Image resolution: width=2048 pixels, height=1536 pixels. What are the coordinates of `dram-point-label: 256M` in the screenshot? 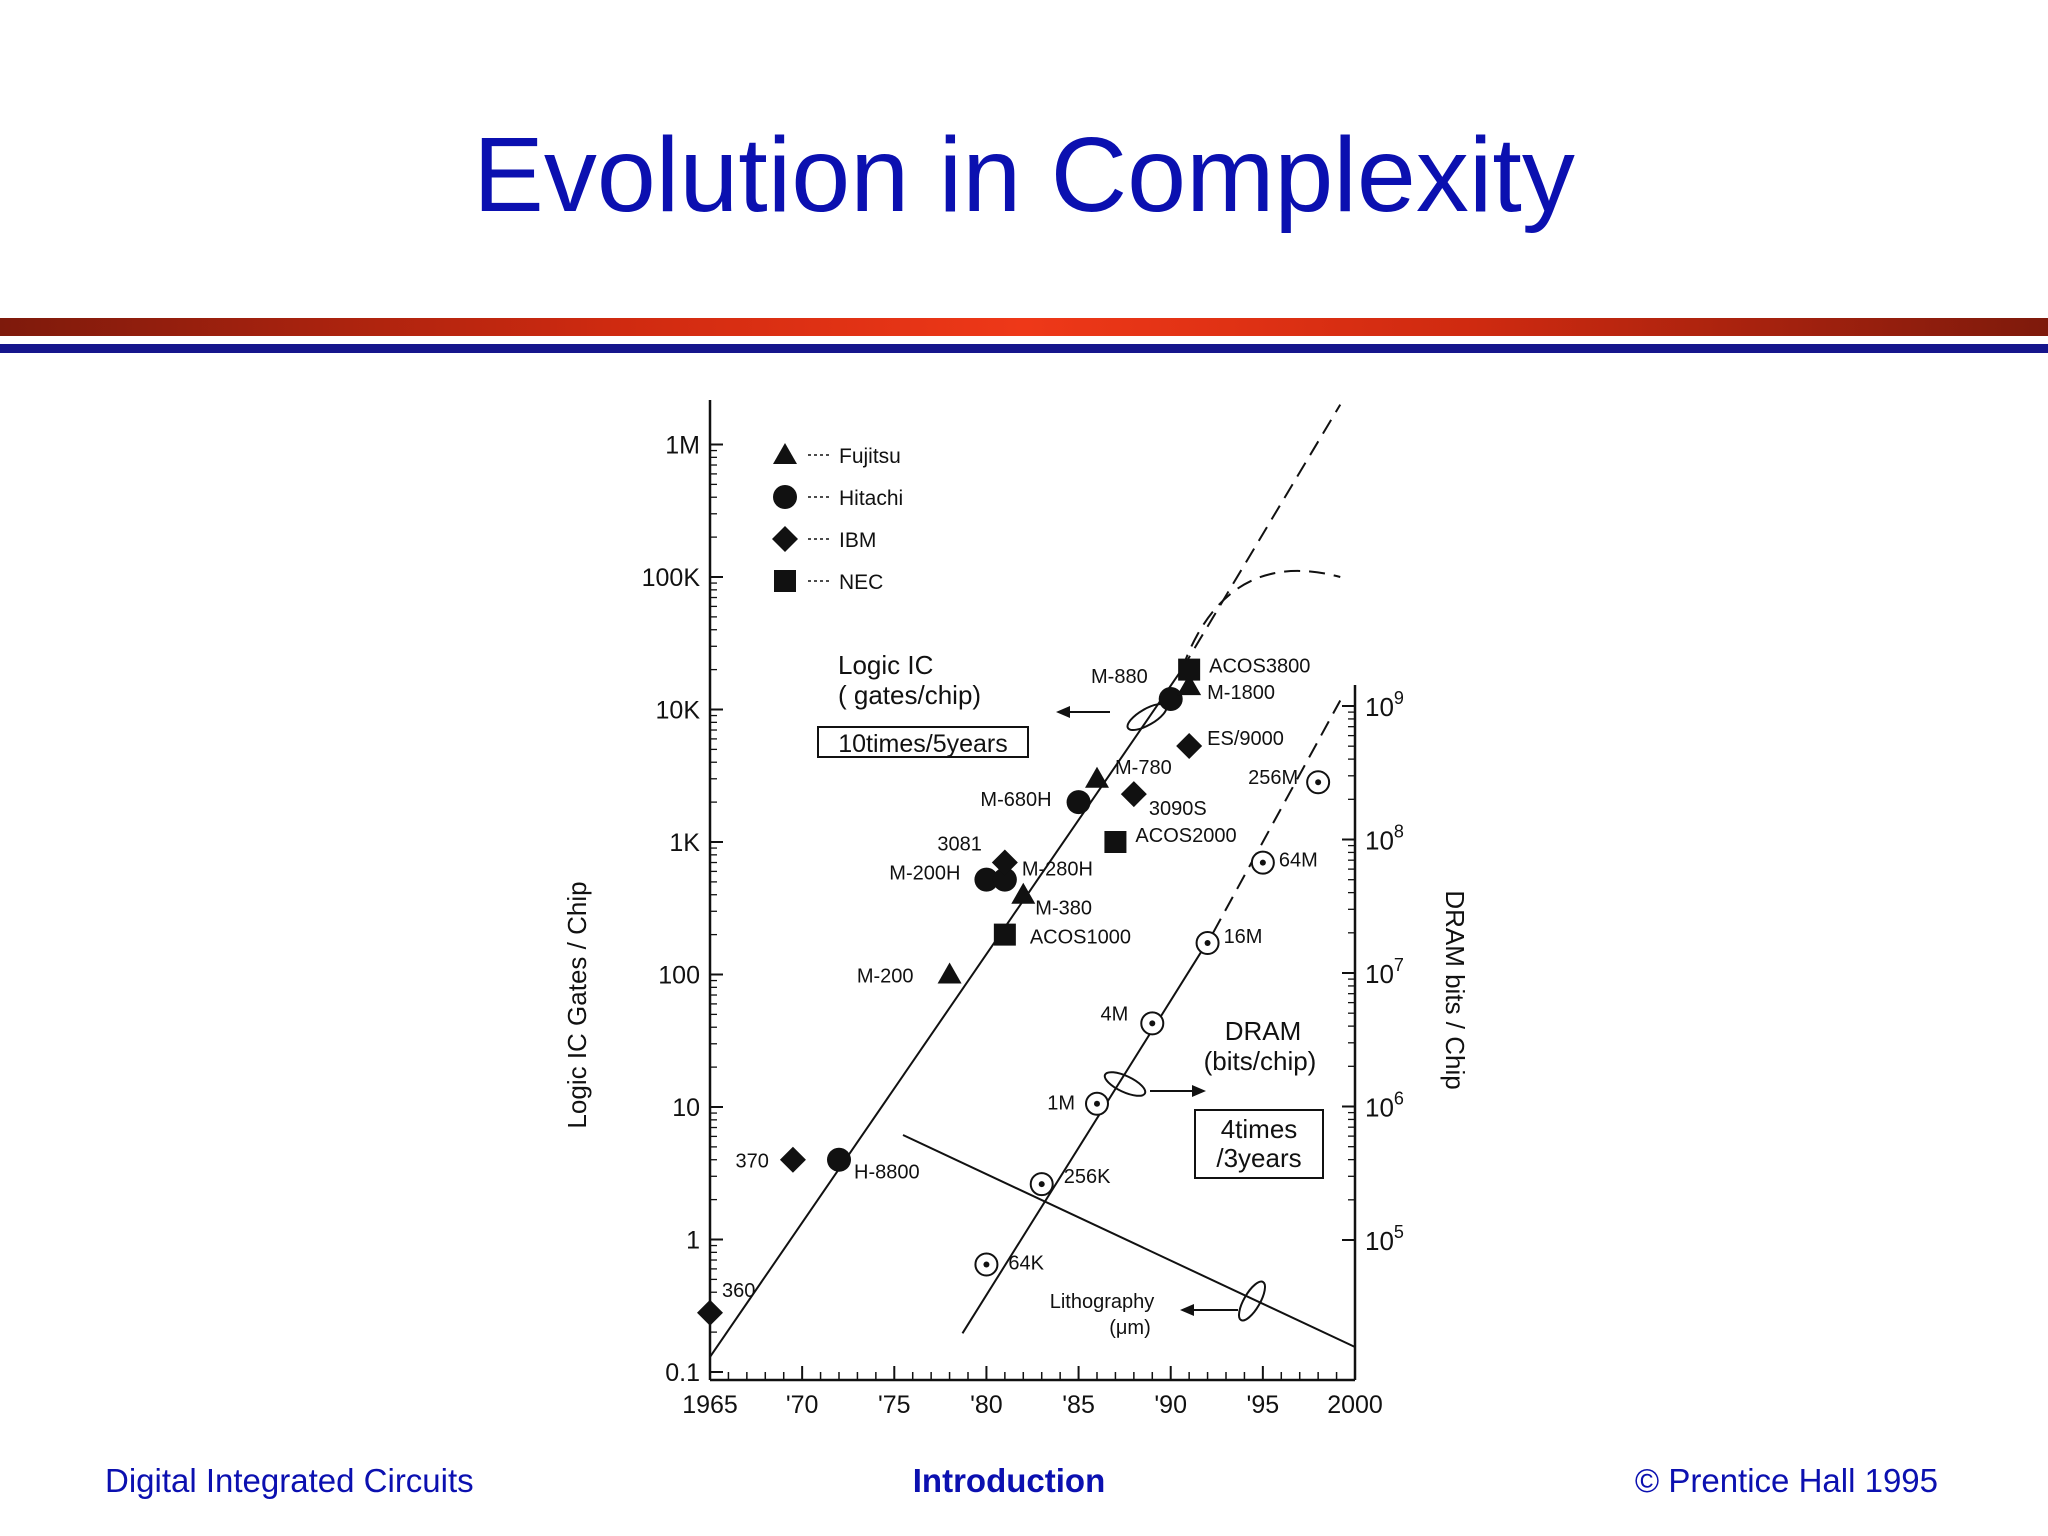 It's located at (1273, 778).